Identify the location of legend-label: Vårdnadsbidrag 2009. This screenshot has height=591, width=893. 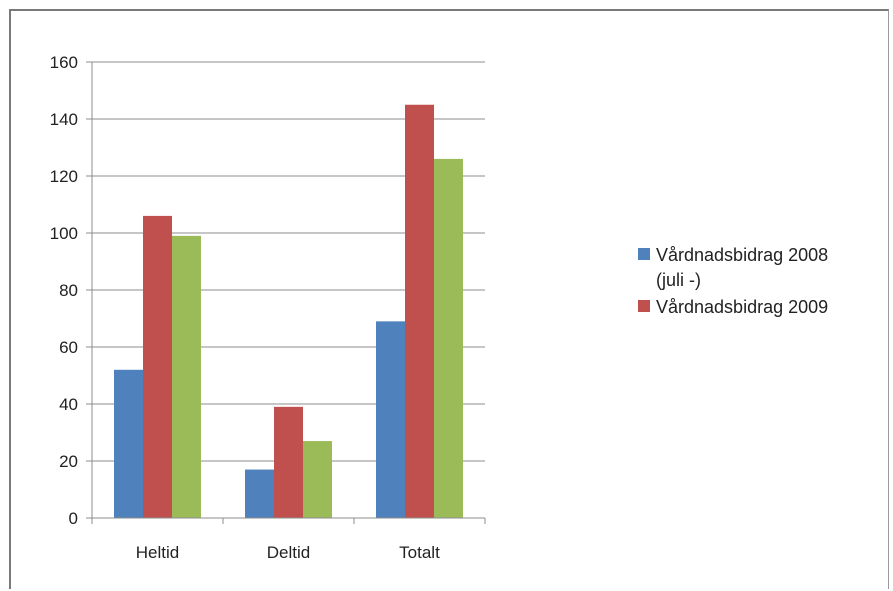
(742, 307).